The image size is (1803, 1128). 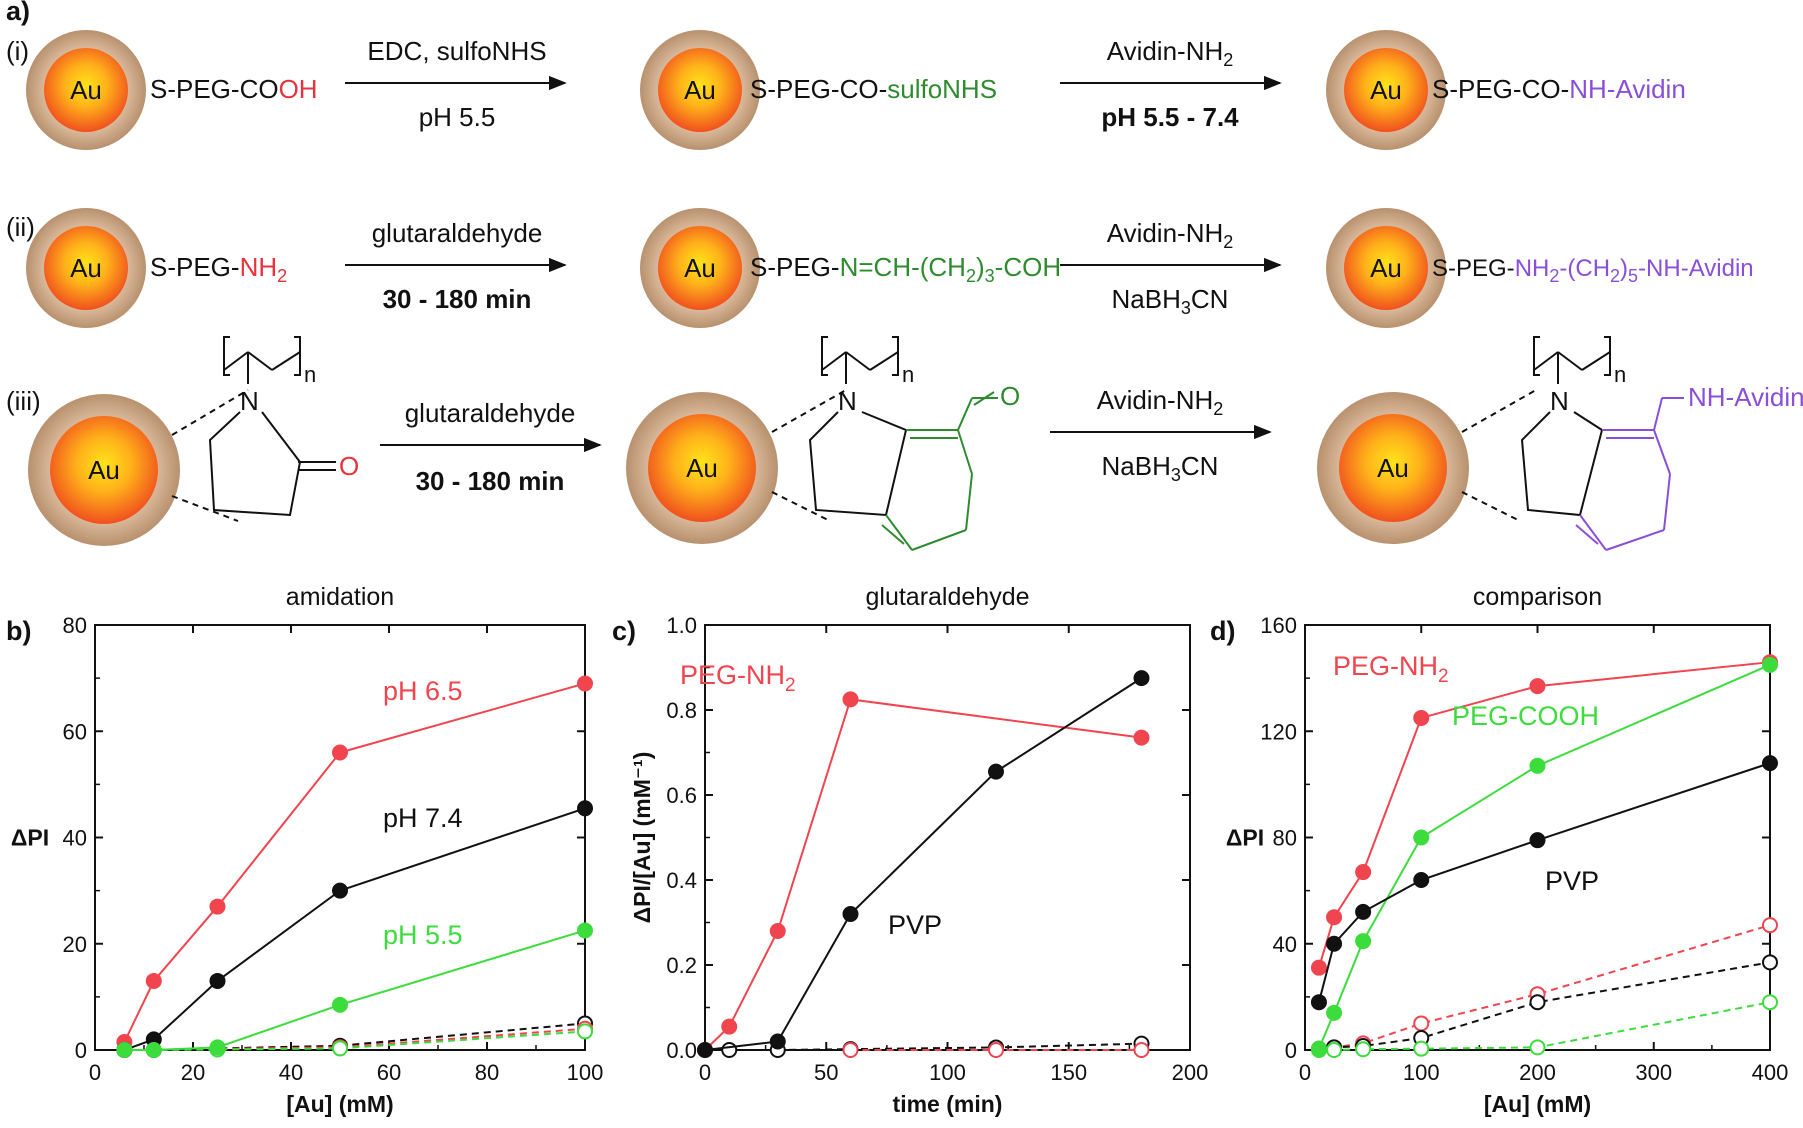 What do you see at coordinates (624, 631) in the screenshot?
I see `panel-label-c: c)` at bounding box center [624, 631].